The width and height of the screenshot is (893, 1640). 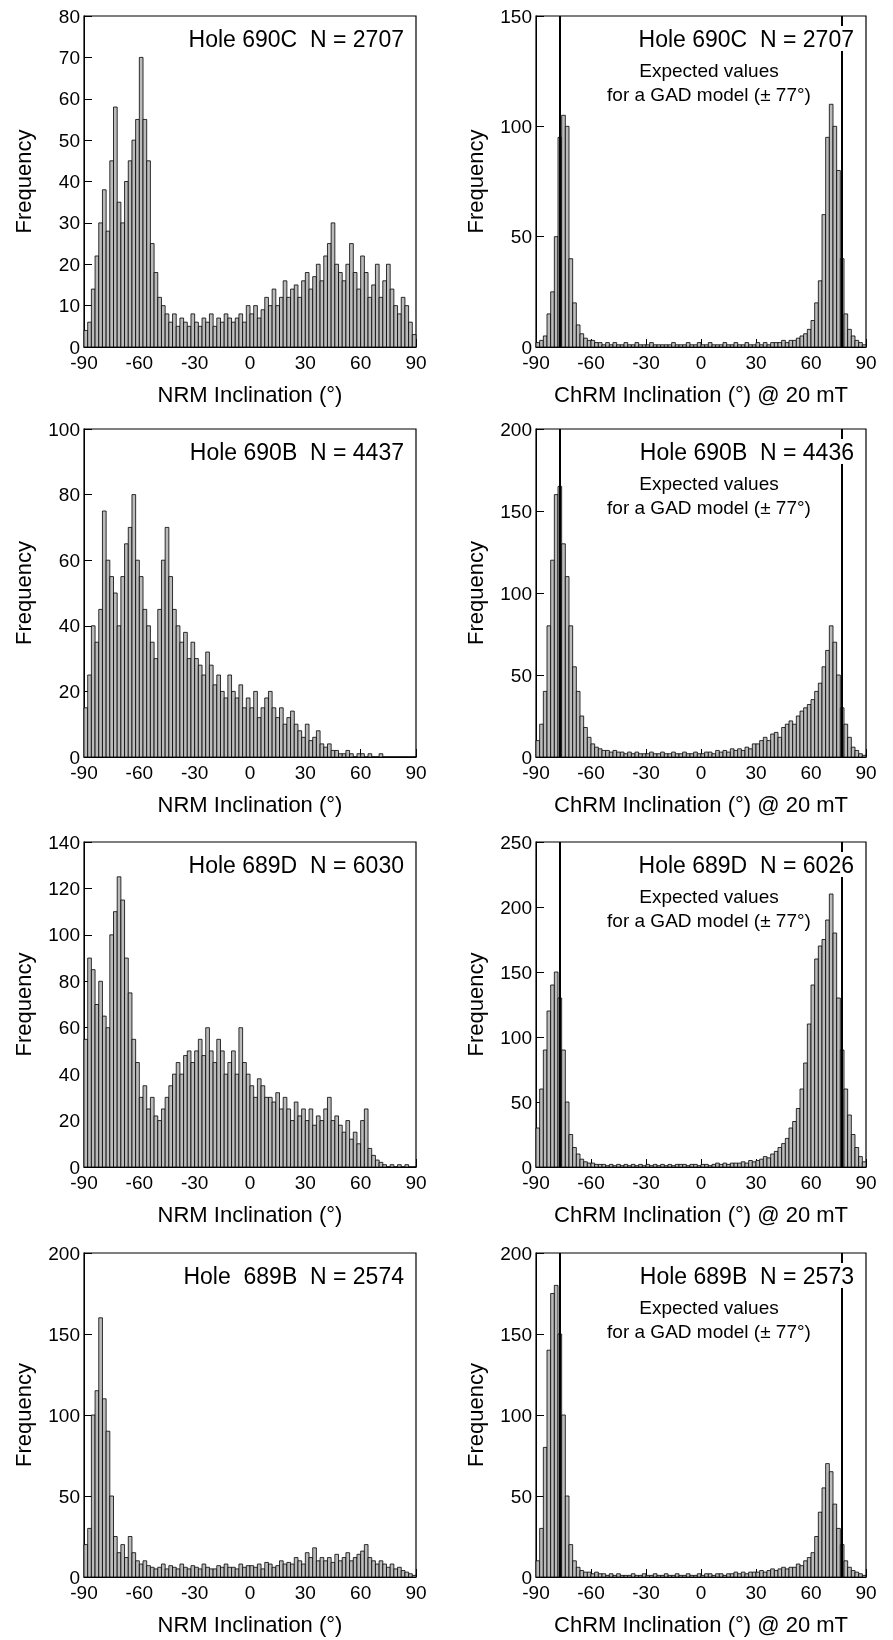 What do you see at coordinates (69, 57) in the screenshot?
I see `y-tick-label: 70` at bounding box center [69, 57].